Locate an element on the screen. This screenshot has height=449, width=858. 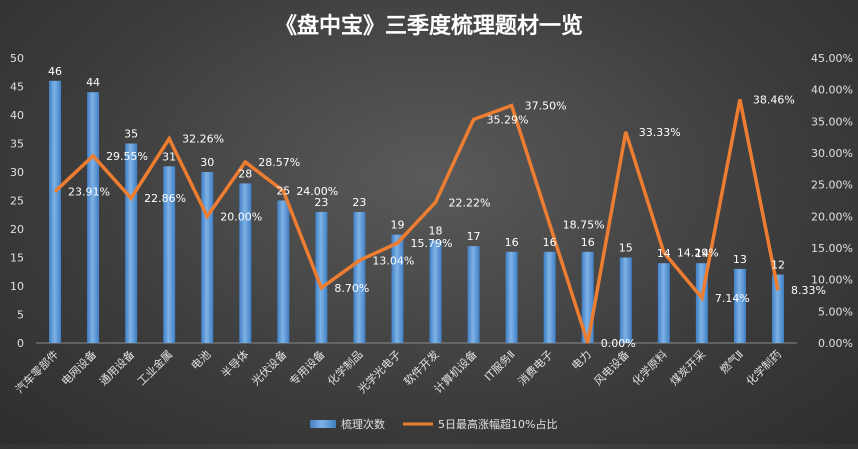
y-right-tick-label: 40.00% is located at coordinates (832, 90).